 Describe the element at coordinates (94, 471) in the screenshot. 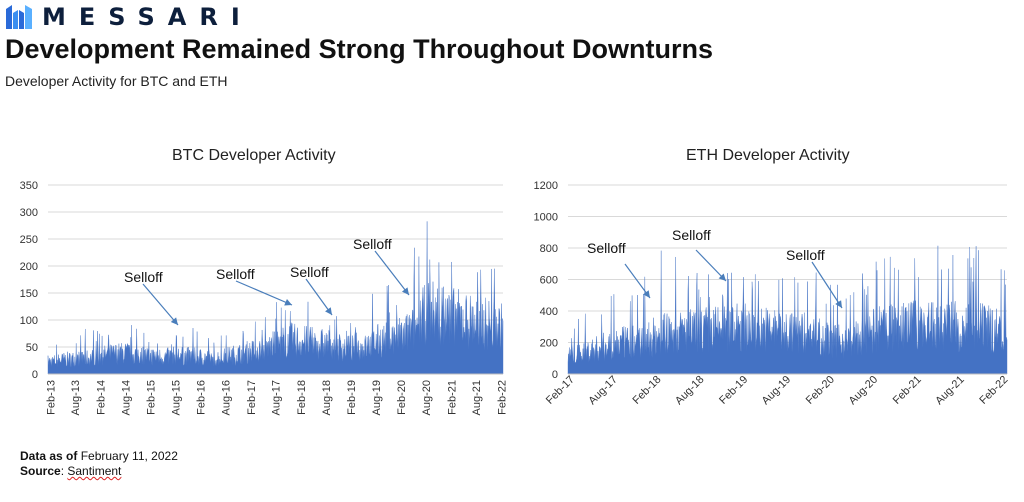

I see `source-value: Santiment` at that location.